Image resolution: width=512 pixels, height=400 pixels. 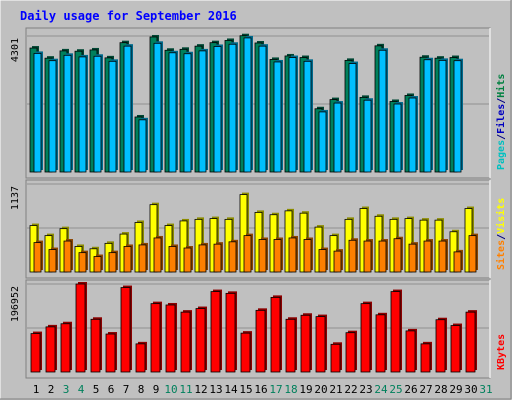 I want to click on bar-kbytes-day-23-face, so click(x=365, y=338).